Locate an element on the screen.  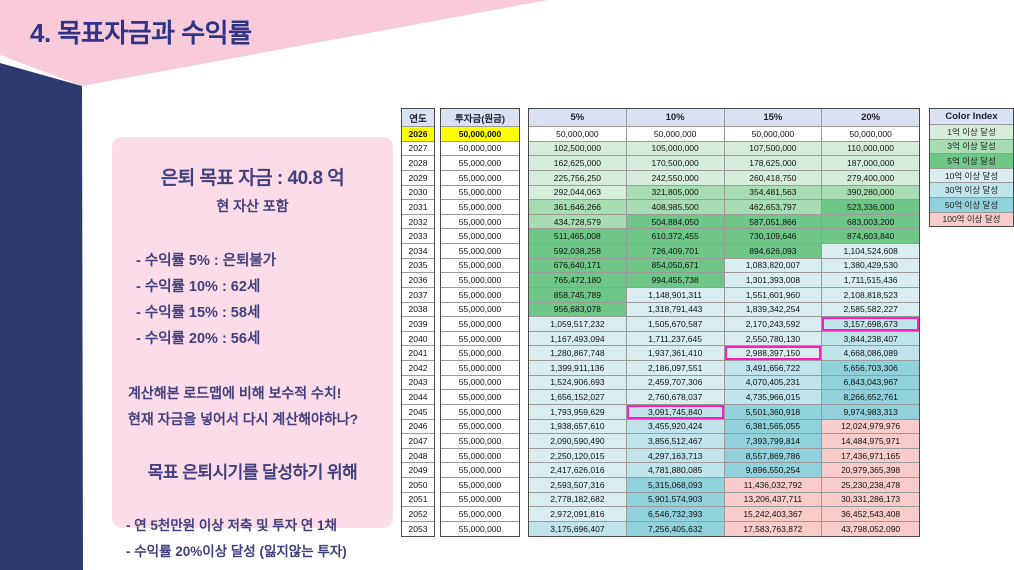
color-index-title: Color Index is located at coordinates (971, 116).